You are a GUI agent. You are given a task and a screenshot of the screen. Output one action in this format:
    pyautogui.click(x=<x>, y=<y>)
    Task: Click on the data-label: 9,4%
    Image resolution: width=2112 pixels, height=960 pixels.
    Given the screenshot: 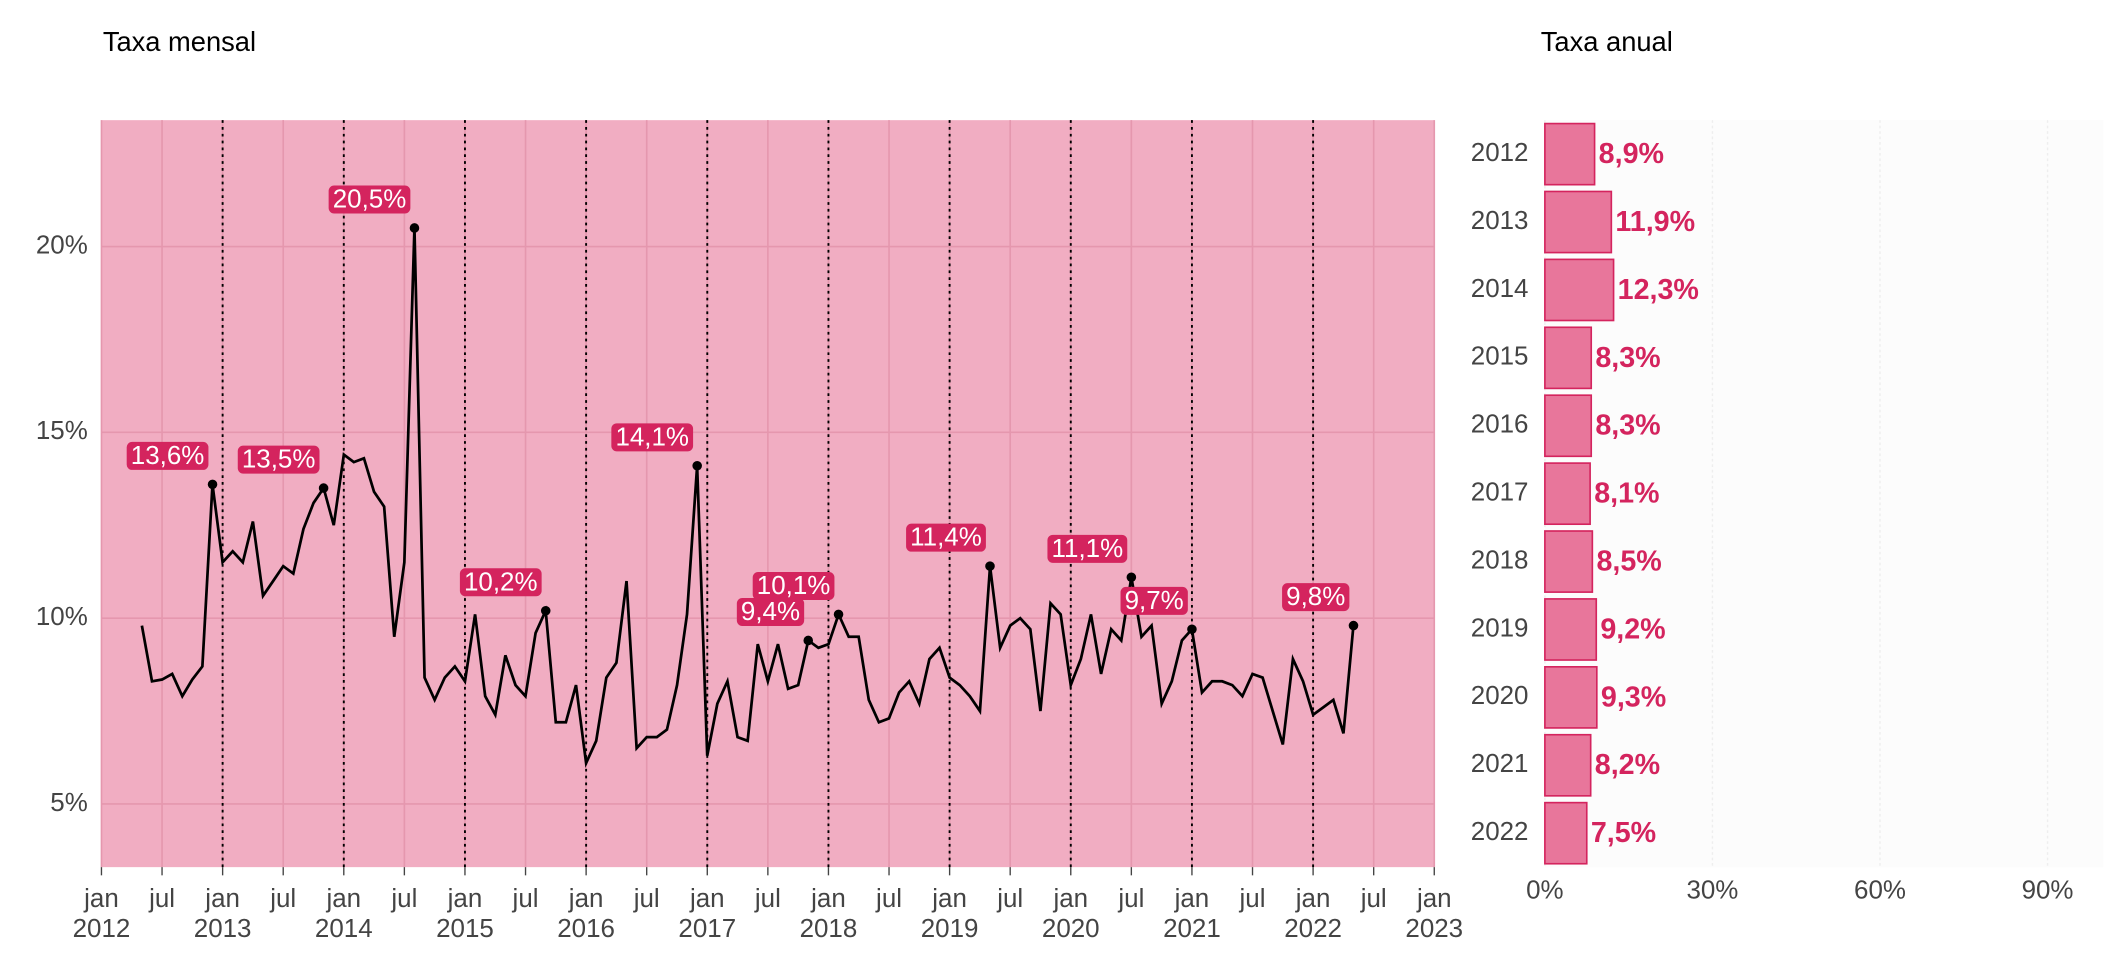 What is the action you would take?
    pyautogui.click(x=770, y=611)
    